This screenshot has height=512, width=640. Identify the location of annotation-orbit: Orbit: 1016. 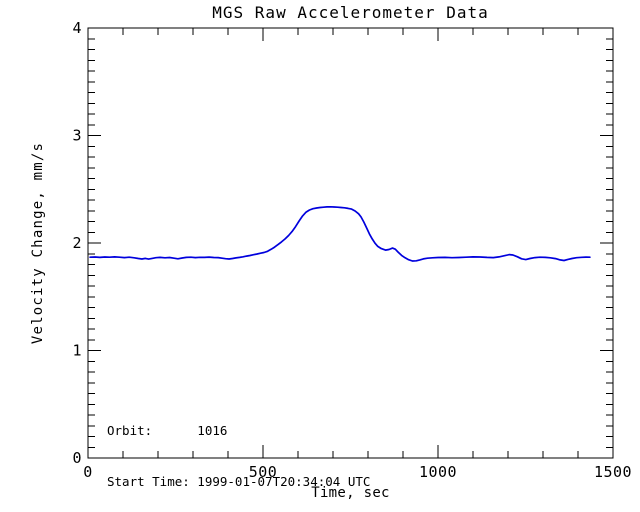
(167, 430).